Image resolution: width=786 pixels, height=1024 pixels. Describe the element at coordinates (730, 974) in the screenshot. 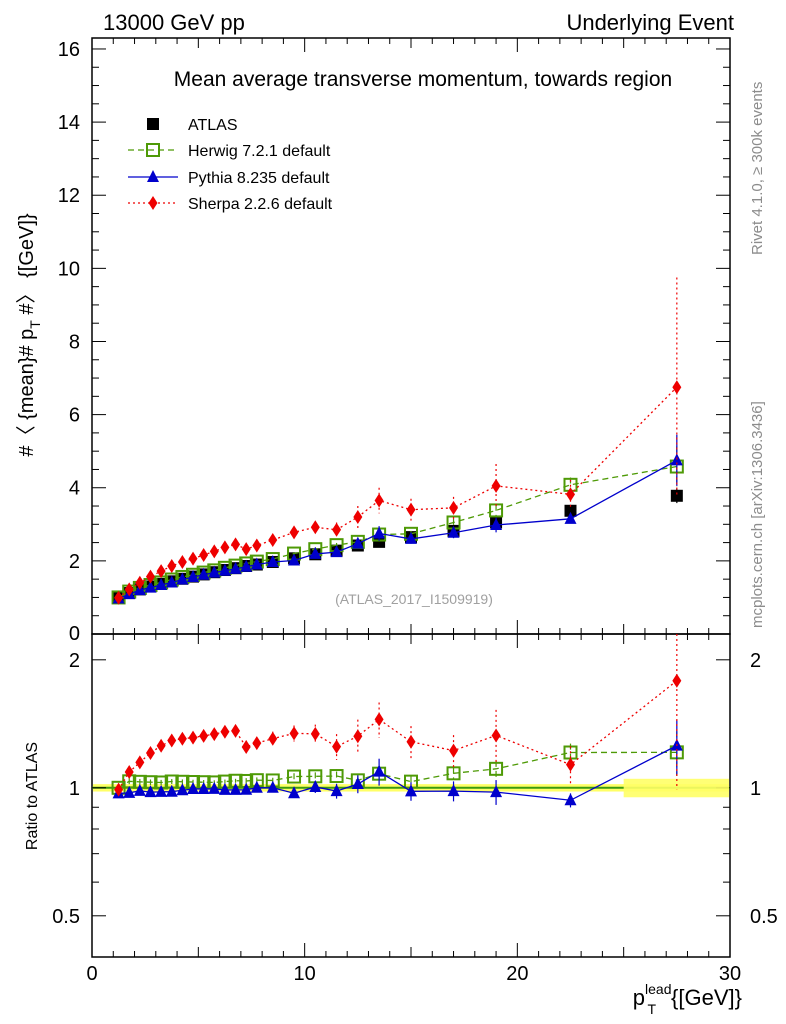

I see `x-tick-label: 30` at that location.